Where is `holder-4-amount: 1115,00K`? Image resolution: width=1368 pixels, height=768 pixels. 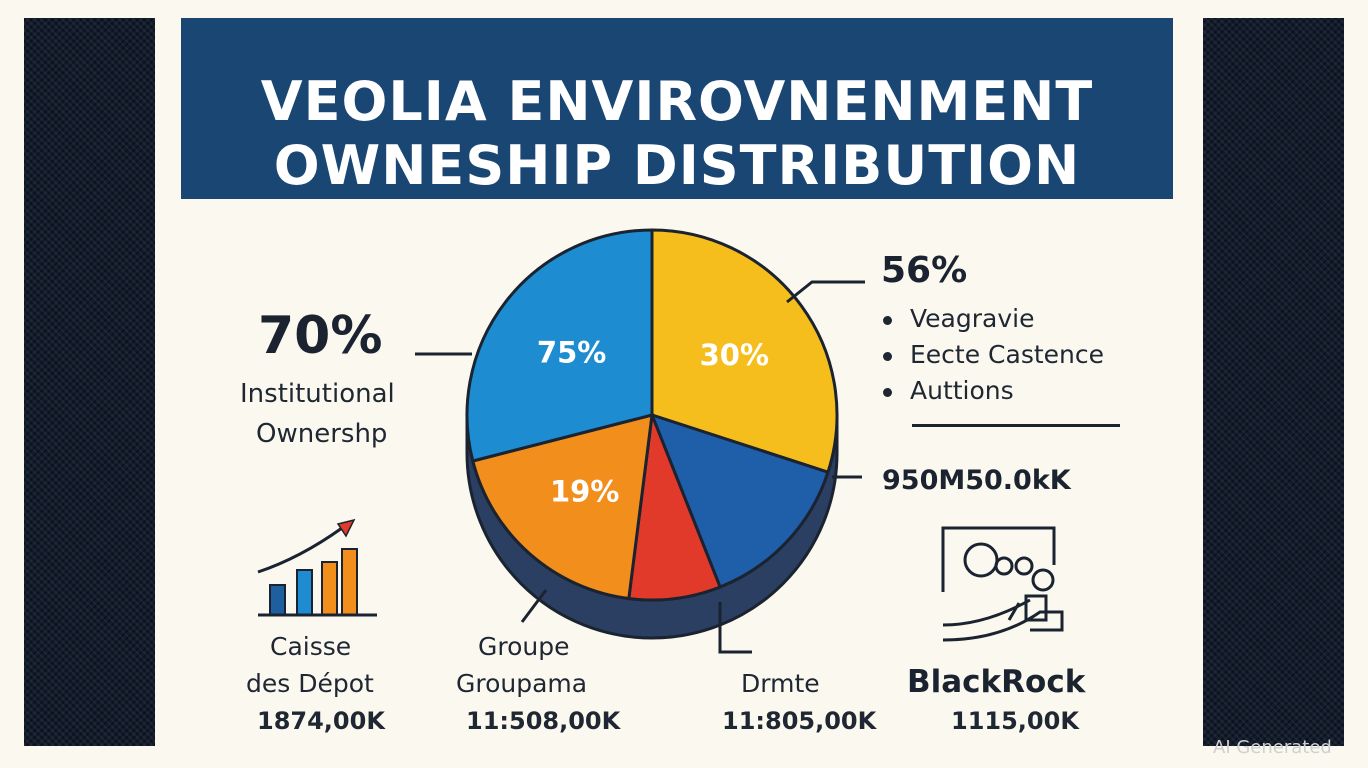 holder-4-amount: 1115,00K is located at coordinates (1015, 721).